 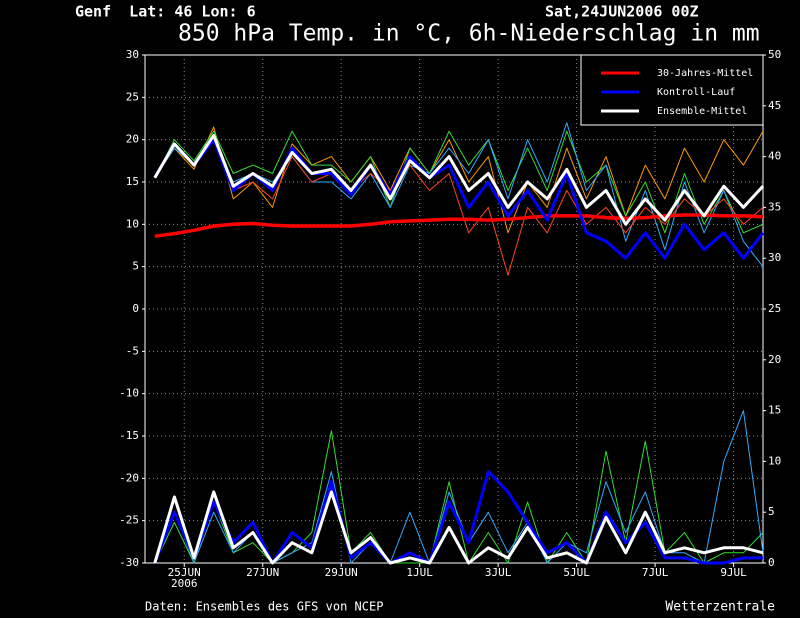 I want to click on footer-source: Daten: Ensembles des GFS von NCEP, so click(x=264, y=607).